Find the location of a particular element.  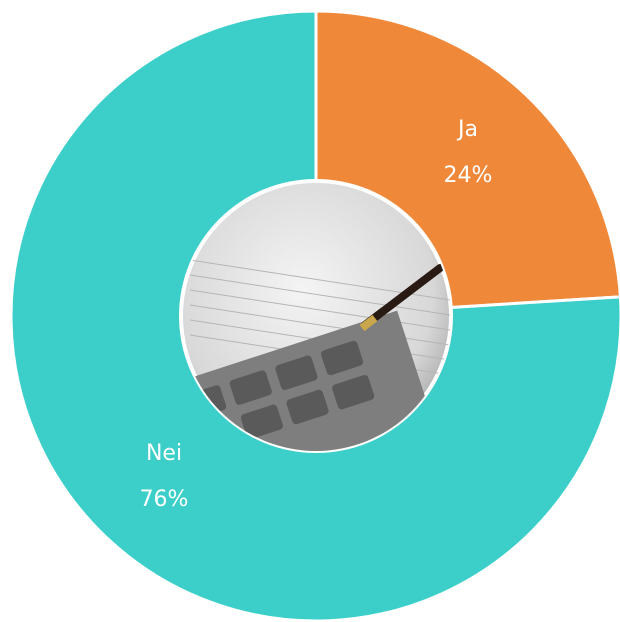

value-label: 76% is located at coordinates (164, 499).